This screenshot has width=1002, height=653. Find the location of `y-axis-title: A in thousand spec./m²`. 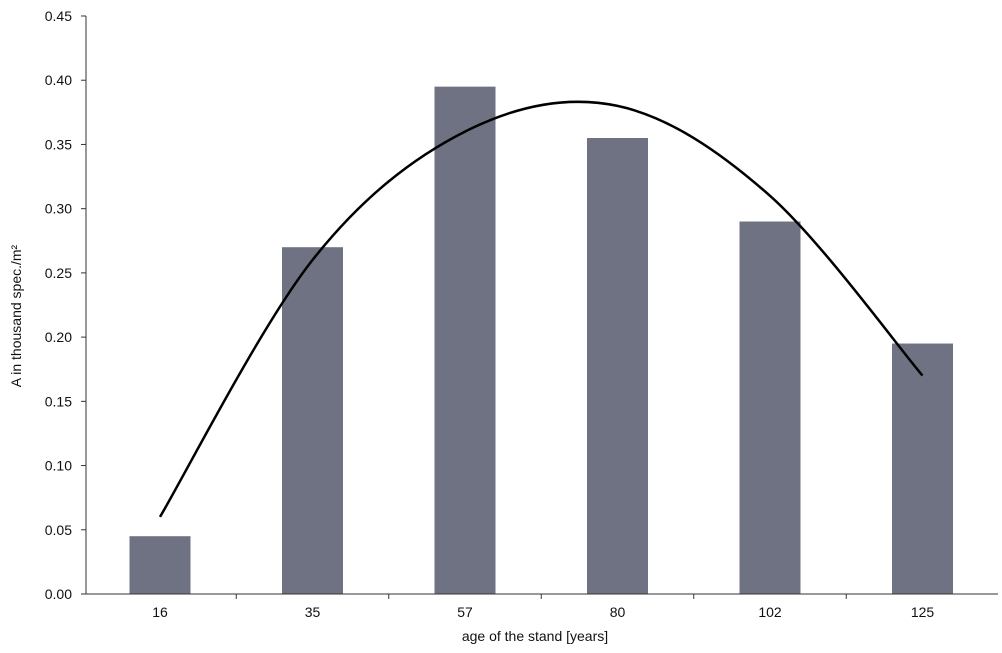

y-axis-title: A in thousand spec./m² is located at coordinates (16, 315).